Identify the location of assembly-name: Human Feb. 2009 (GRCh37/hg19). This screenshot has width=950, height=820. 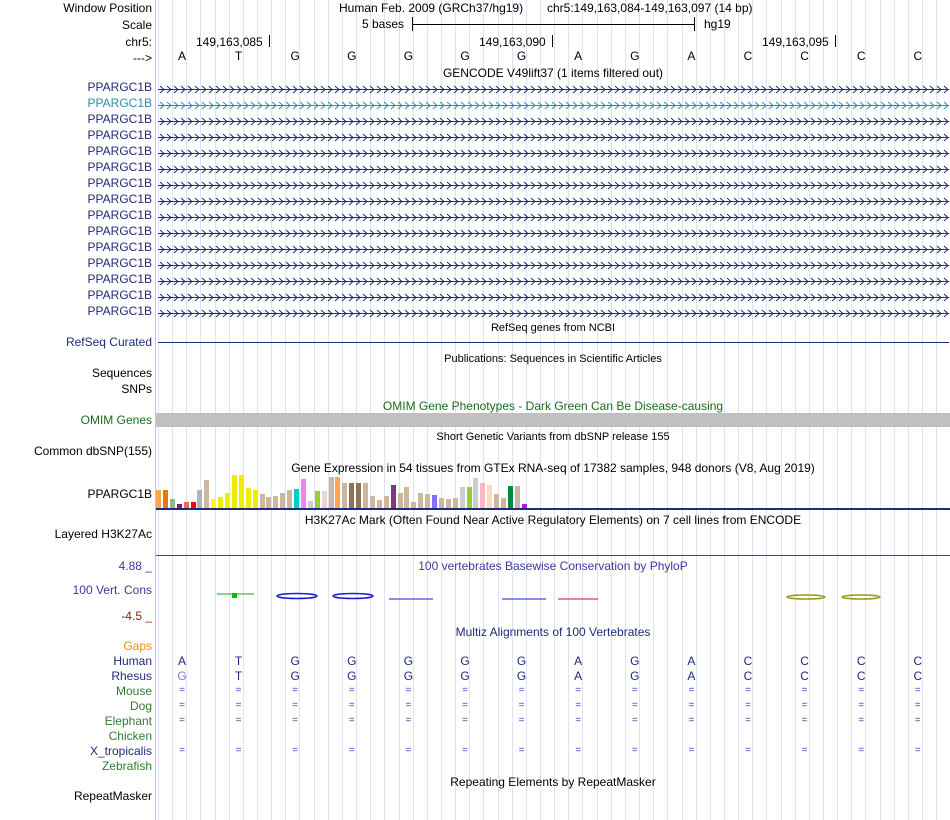
(431, 8).